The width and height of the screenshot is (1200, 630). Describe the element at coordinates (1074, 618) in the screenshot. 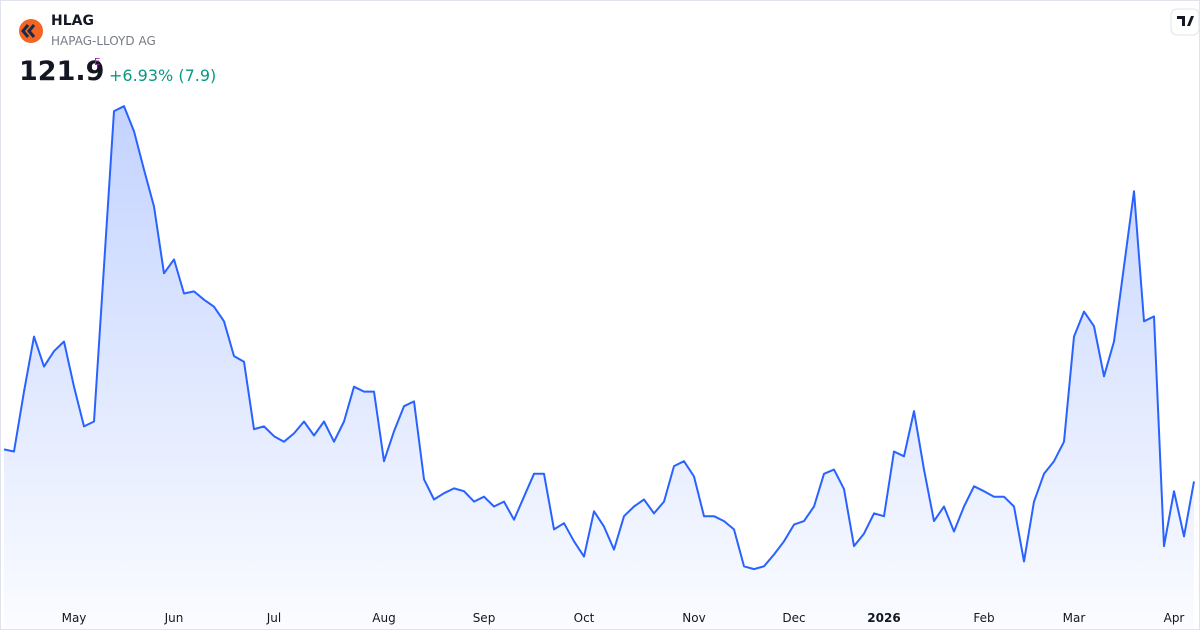

I see `x-tick-label: Mar` at that location.